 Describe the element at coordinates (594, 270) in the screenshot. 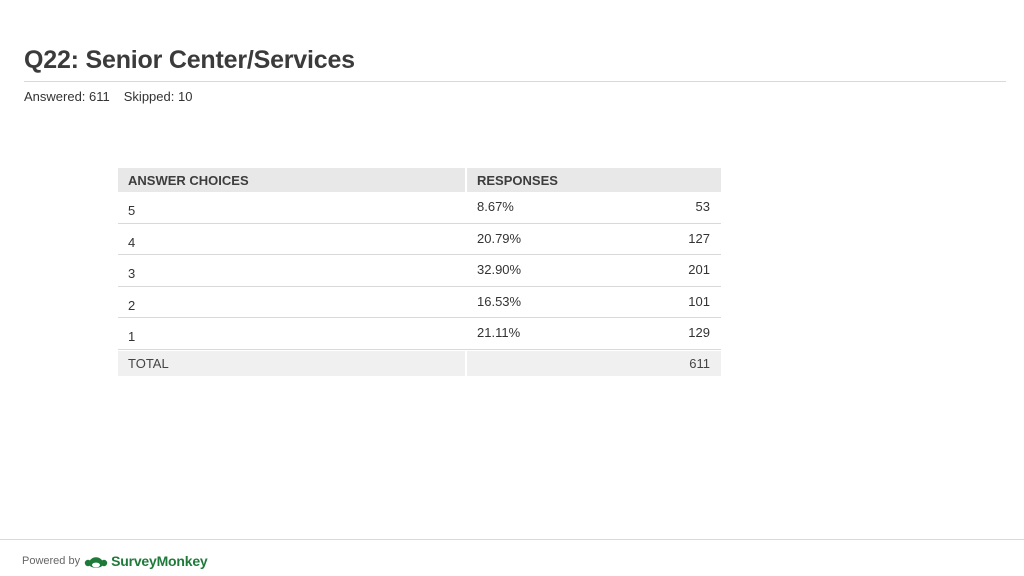

I see `response-cell: 32.90% 201` at that location.